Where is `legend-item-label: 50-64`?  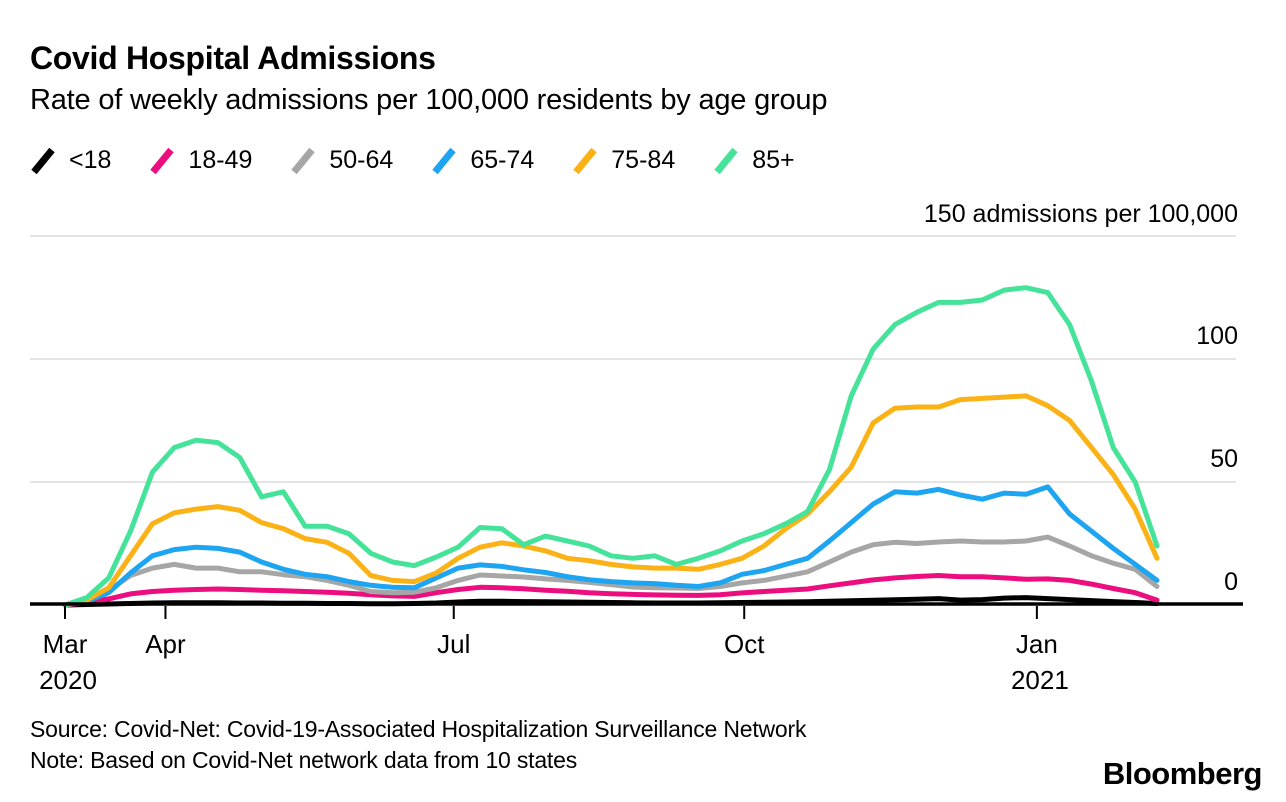 legend-item-label: 50-64 is located at coordinates (361, 160).